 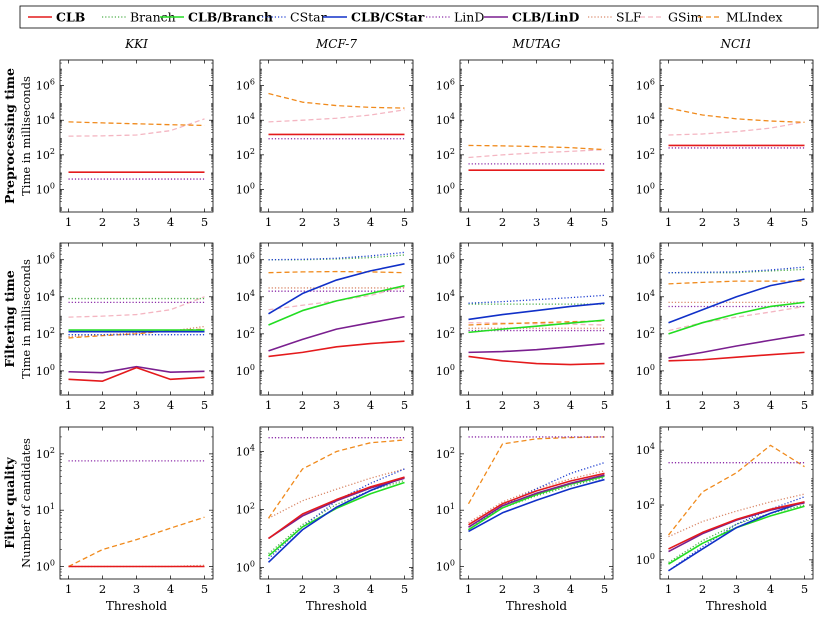 I want to click on panel-kki-row-2: 1 2 3 4 5 100 10² 10⁴ 10⁶, so click(x=125, y=327).